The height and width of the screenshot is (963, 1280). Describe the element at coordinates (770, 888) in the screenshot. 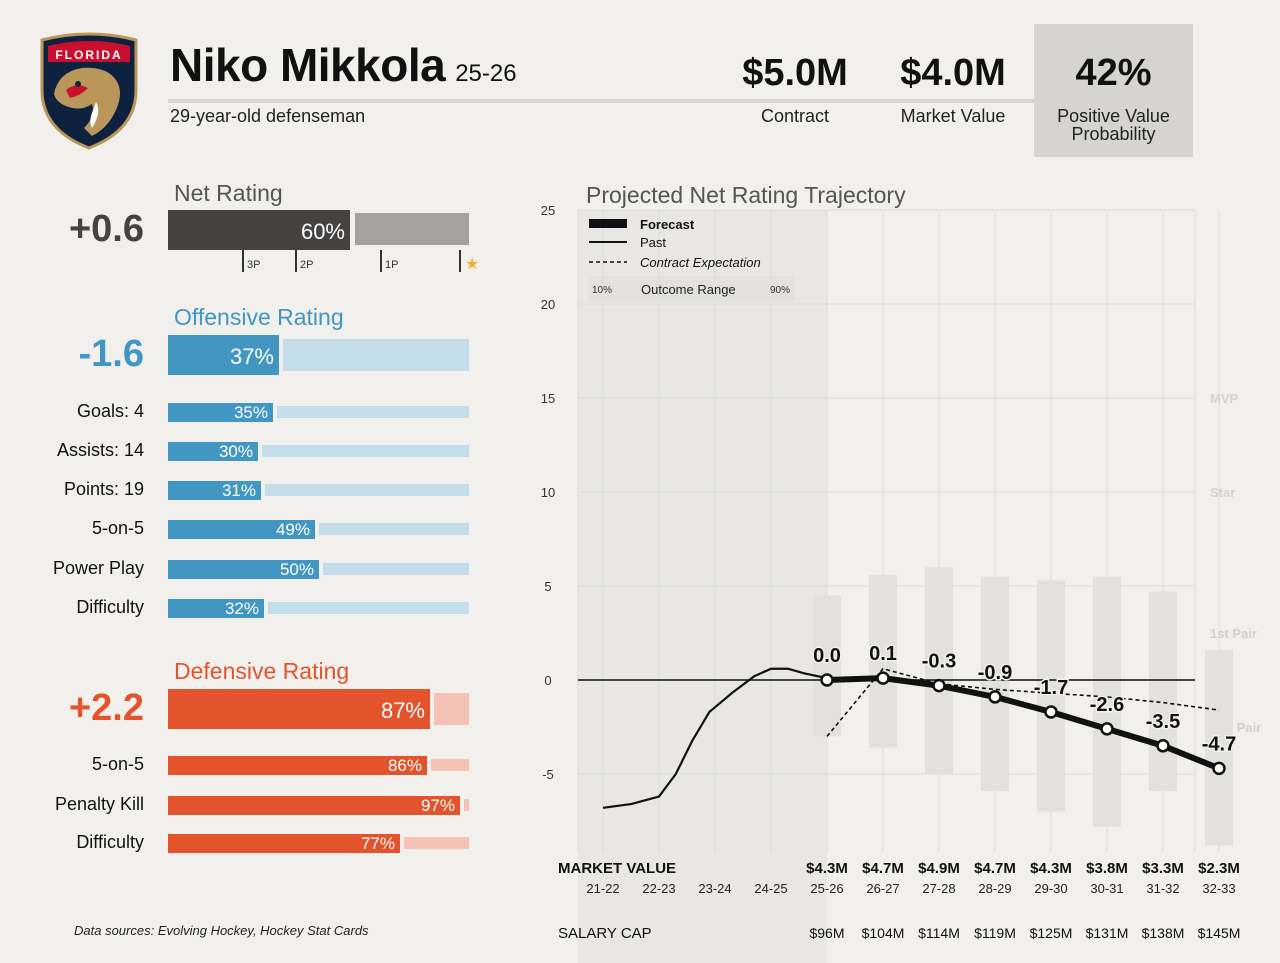

I see `season-label: 24-25` at that location.